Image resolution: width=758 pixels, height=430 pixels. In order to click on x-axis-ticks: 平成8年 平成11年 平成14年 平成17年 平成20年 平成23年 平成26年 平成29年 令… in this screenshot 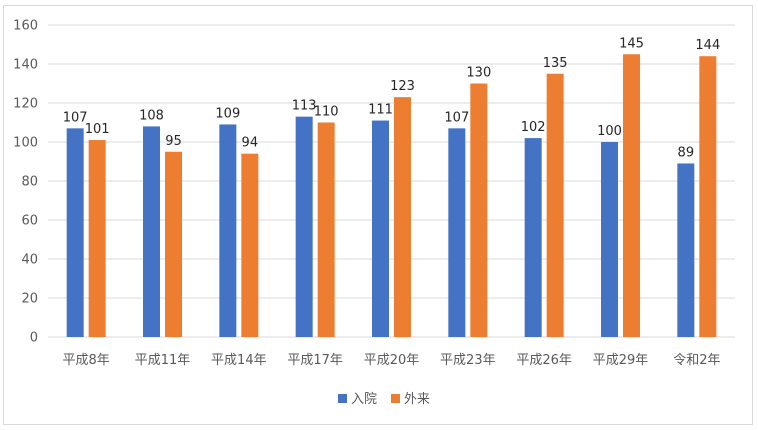, I will do `click(392, 360)`.